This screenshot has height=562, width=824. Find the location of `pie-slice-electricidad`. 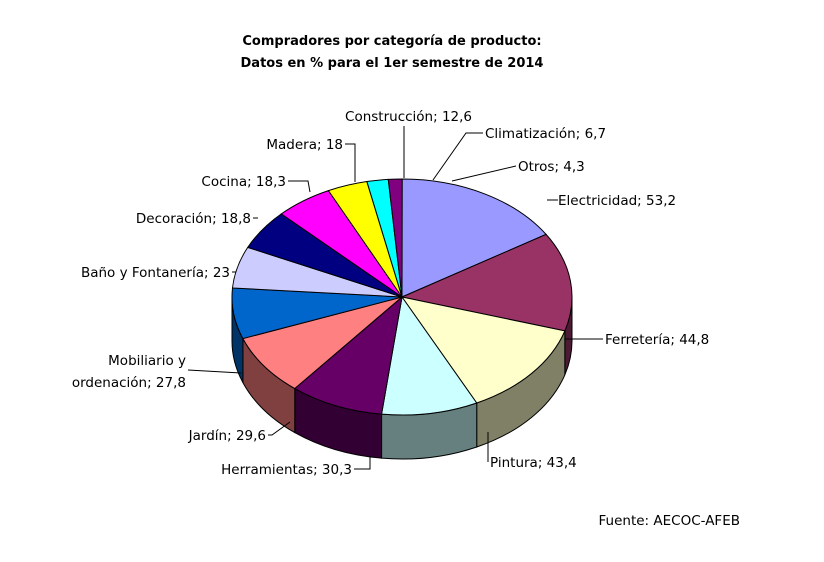

pie-slice-electricidad is located at coordinates (474, 238).